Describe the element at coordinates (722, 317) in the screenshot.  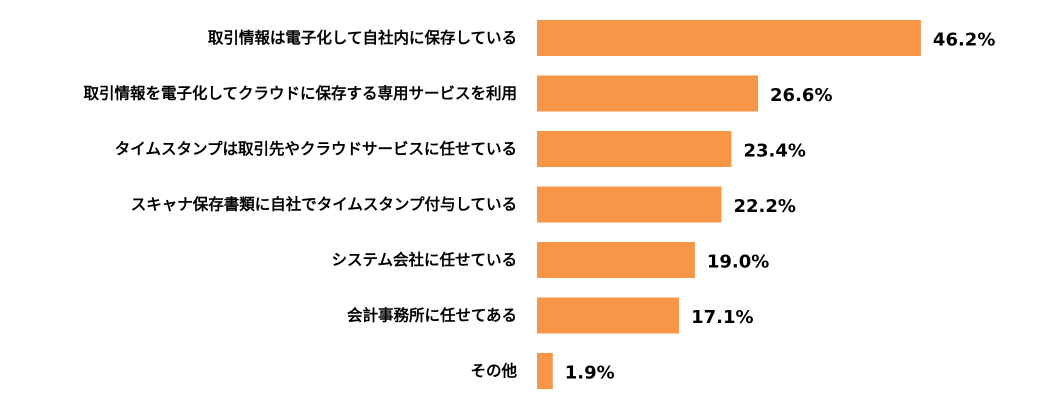
I see `value-label: 17.1%` at that location.